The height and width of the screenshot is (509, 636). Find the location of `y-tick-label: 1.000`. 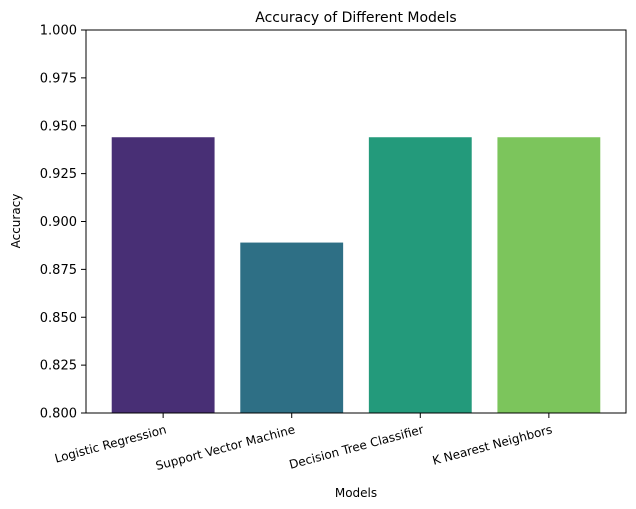

y-tick-label: 1.000 is located at coordinates (58, 31).